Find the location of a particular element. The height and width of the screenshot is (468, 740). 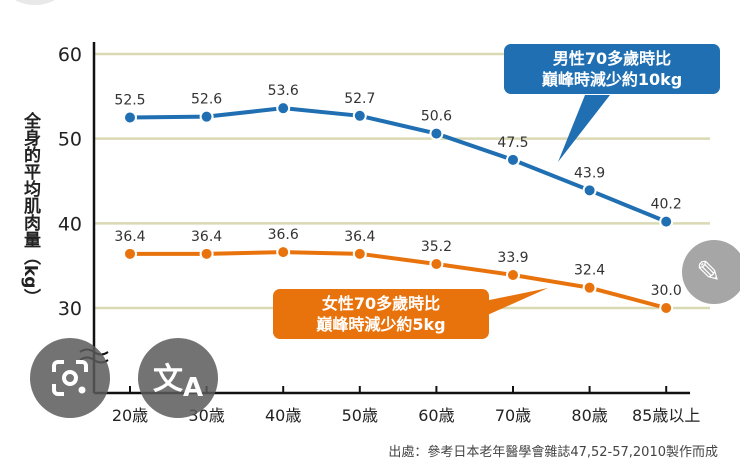

y-tick-label: 60 is located at coordinates (70, 55).